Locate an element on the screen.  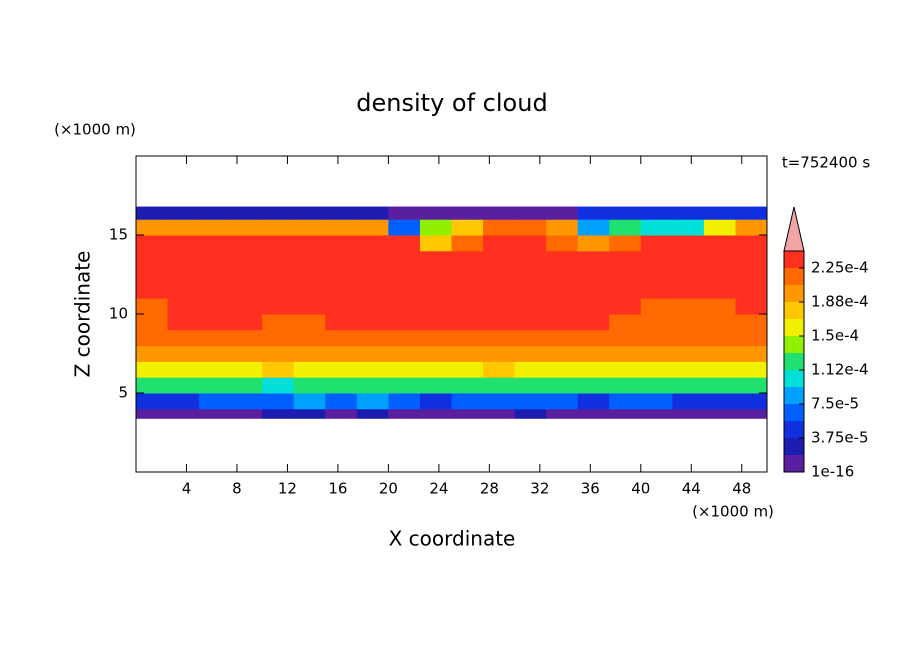
y-axis-label: Z coordinate is located at coordinates (83, 314).